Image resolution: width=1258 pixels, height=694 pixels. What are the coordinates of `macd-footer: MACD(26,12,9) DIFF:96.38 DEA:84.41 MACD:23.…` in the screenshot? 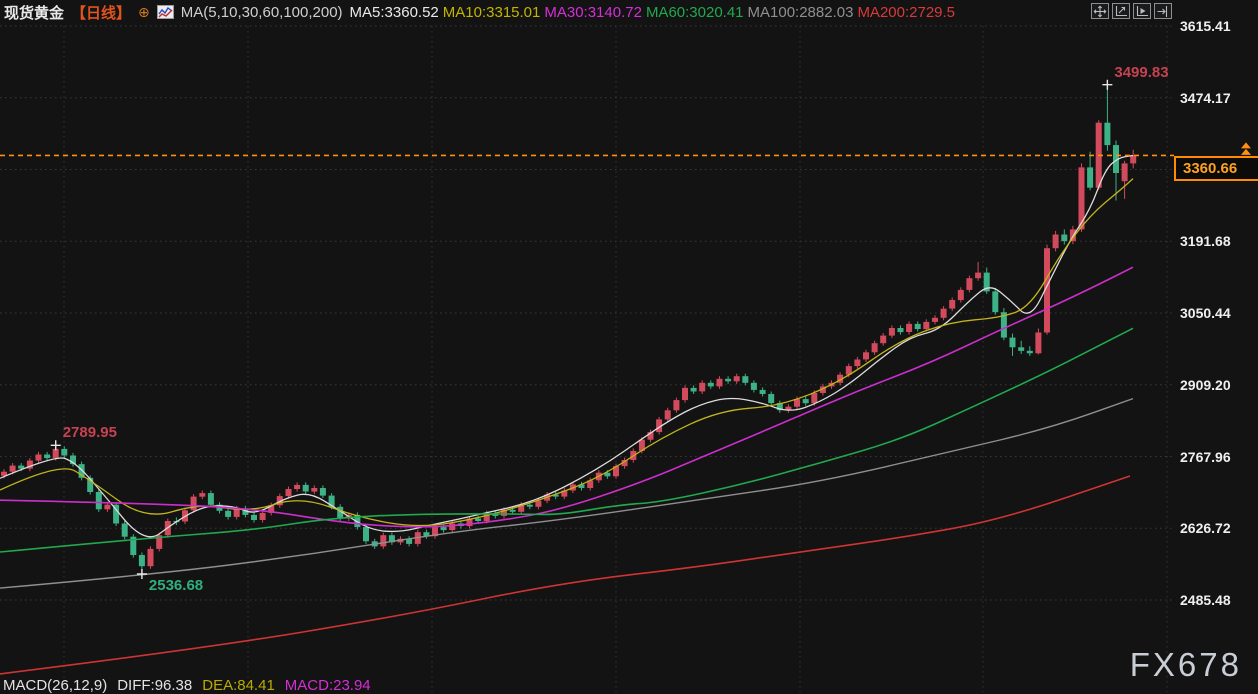 It's located at (187, 685).